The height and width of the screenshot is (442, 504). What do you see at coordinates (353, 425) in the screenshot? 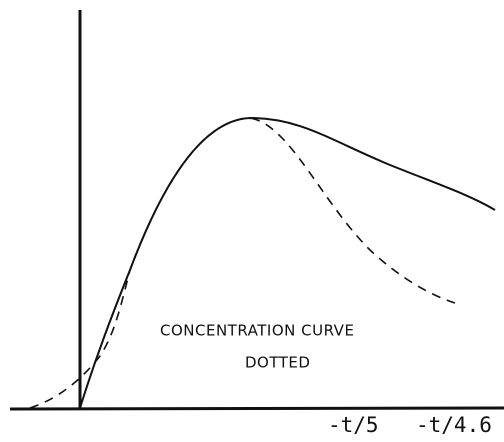
I see `axis-label: -t/5` at bounding box center [353, 425].